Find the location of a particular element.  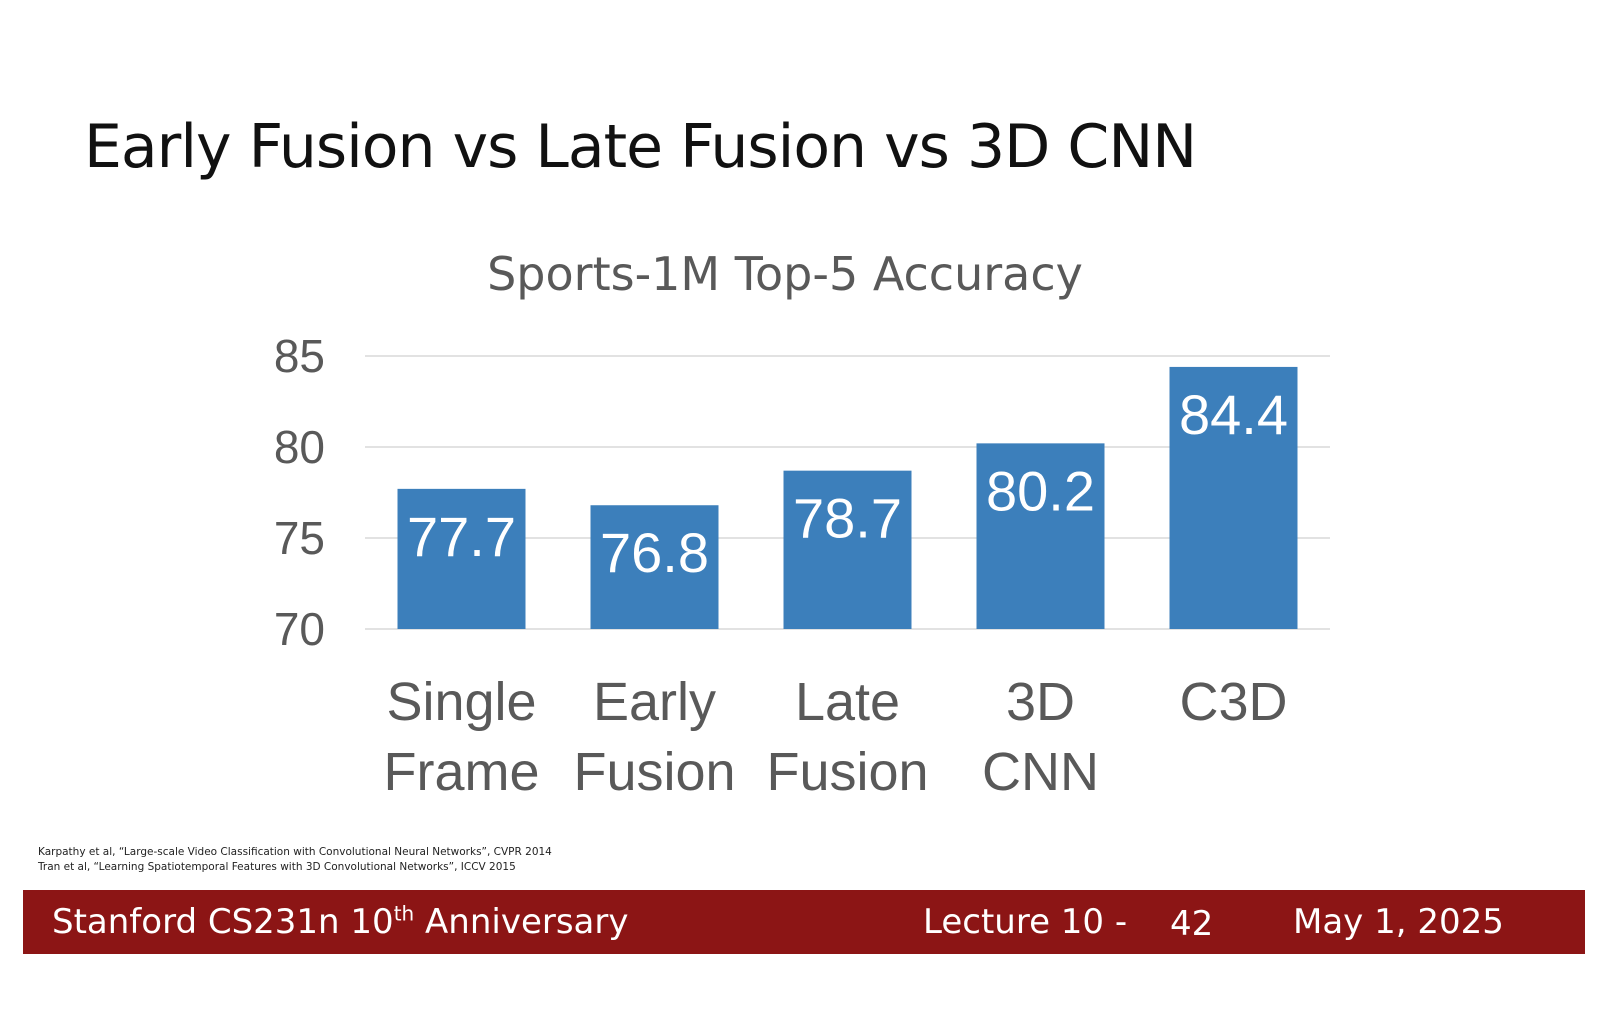

data-label-2: 78.7 is located at coordinates (847, 518).